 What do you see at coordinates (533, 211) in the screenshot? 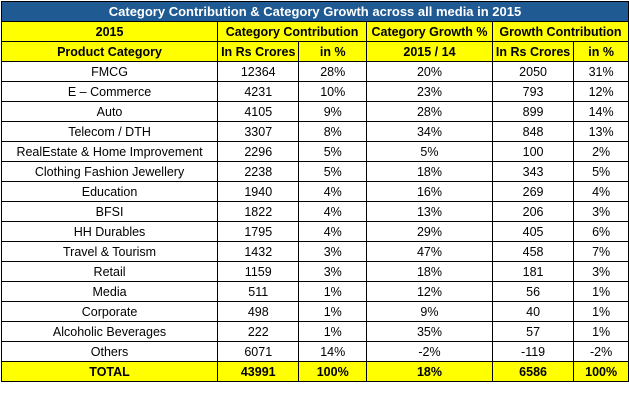
I see `growth-crores-cell: 206` at bounding box center [533, 211].